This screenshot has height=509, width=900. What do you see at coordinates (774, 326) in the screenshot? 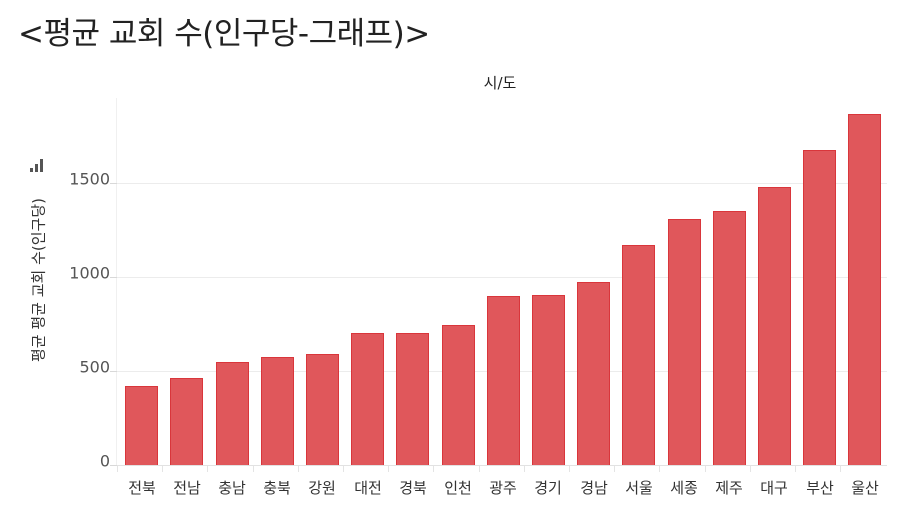
I see `bar-대구` at bounding box center [774, 326].